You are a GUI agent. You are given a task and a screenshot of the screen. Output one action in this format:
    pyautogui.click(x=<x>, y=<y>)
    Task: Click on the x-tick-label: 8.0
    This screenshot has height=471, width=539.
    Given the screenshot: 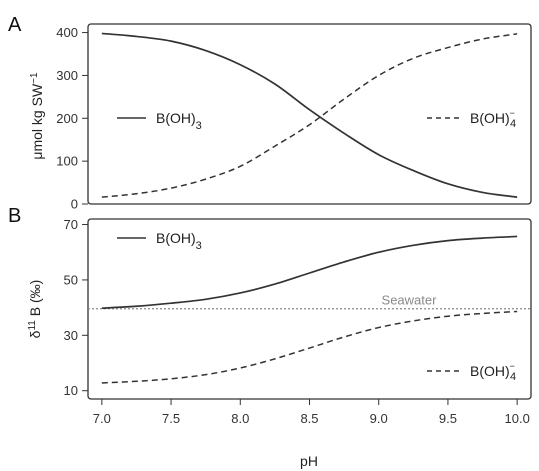 What is the action you would take?
    pyautogui.click(x=240, y=418)
    